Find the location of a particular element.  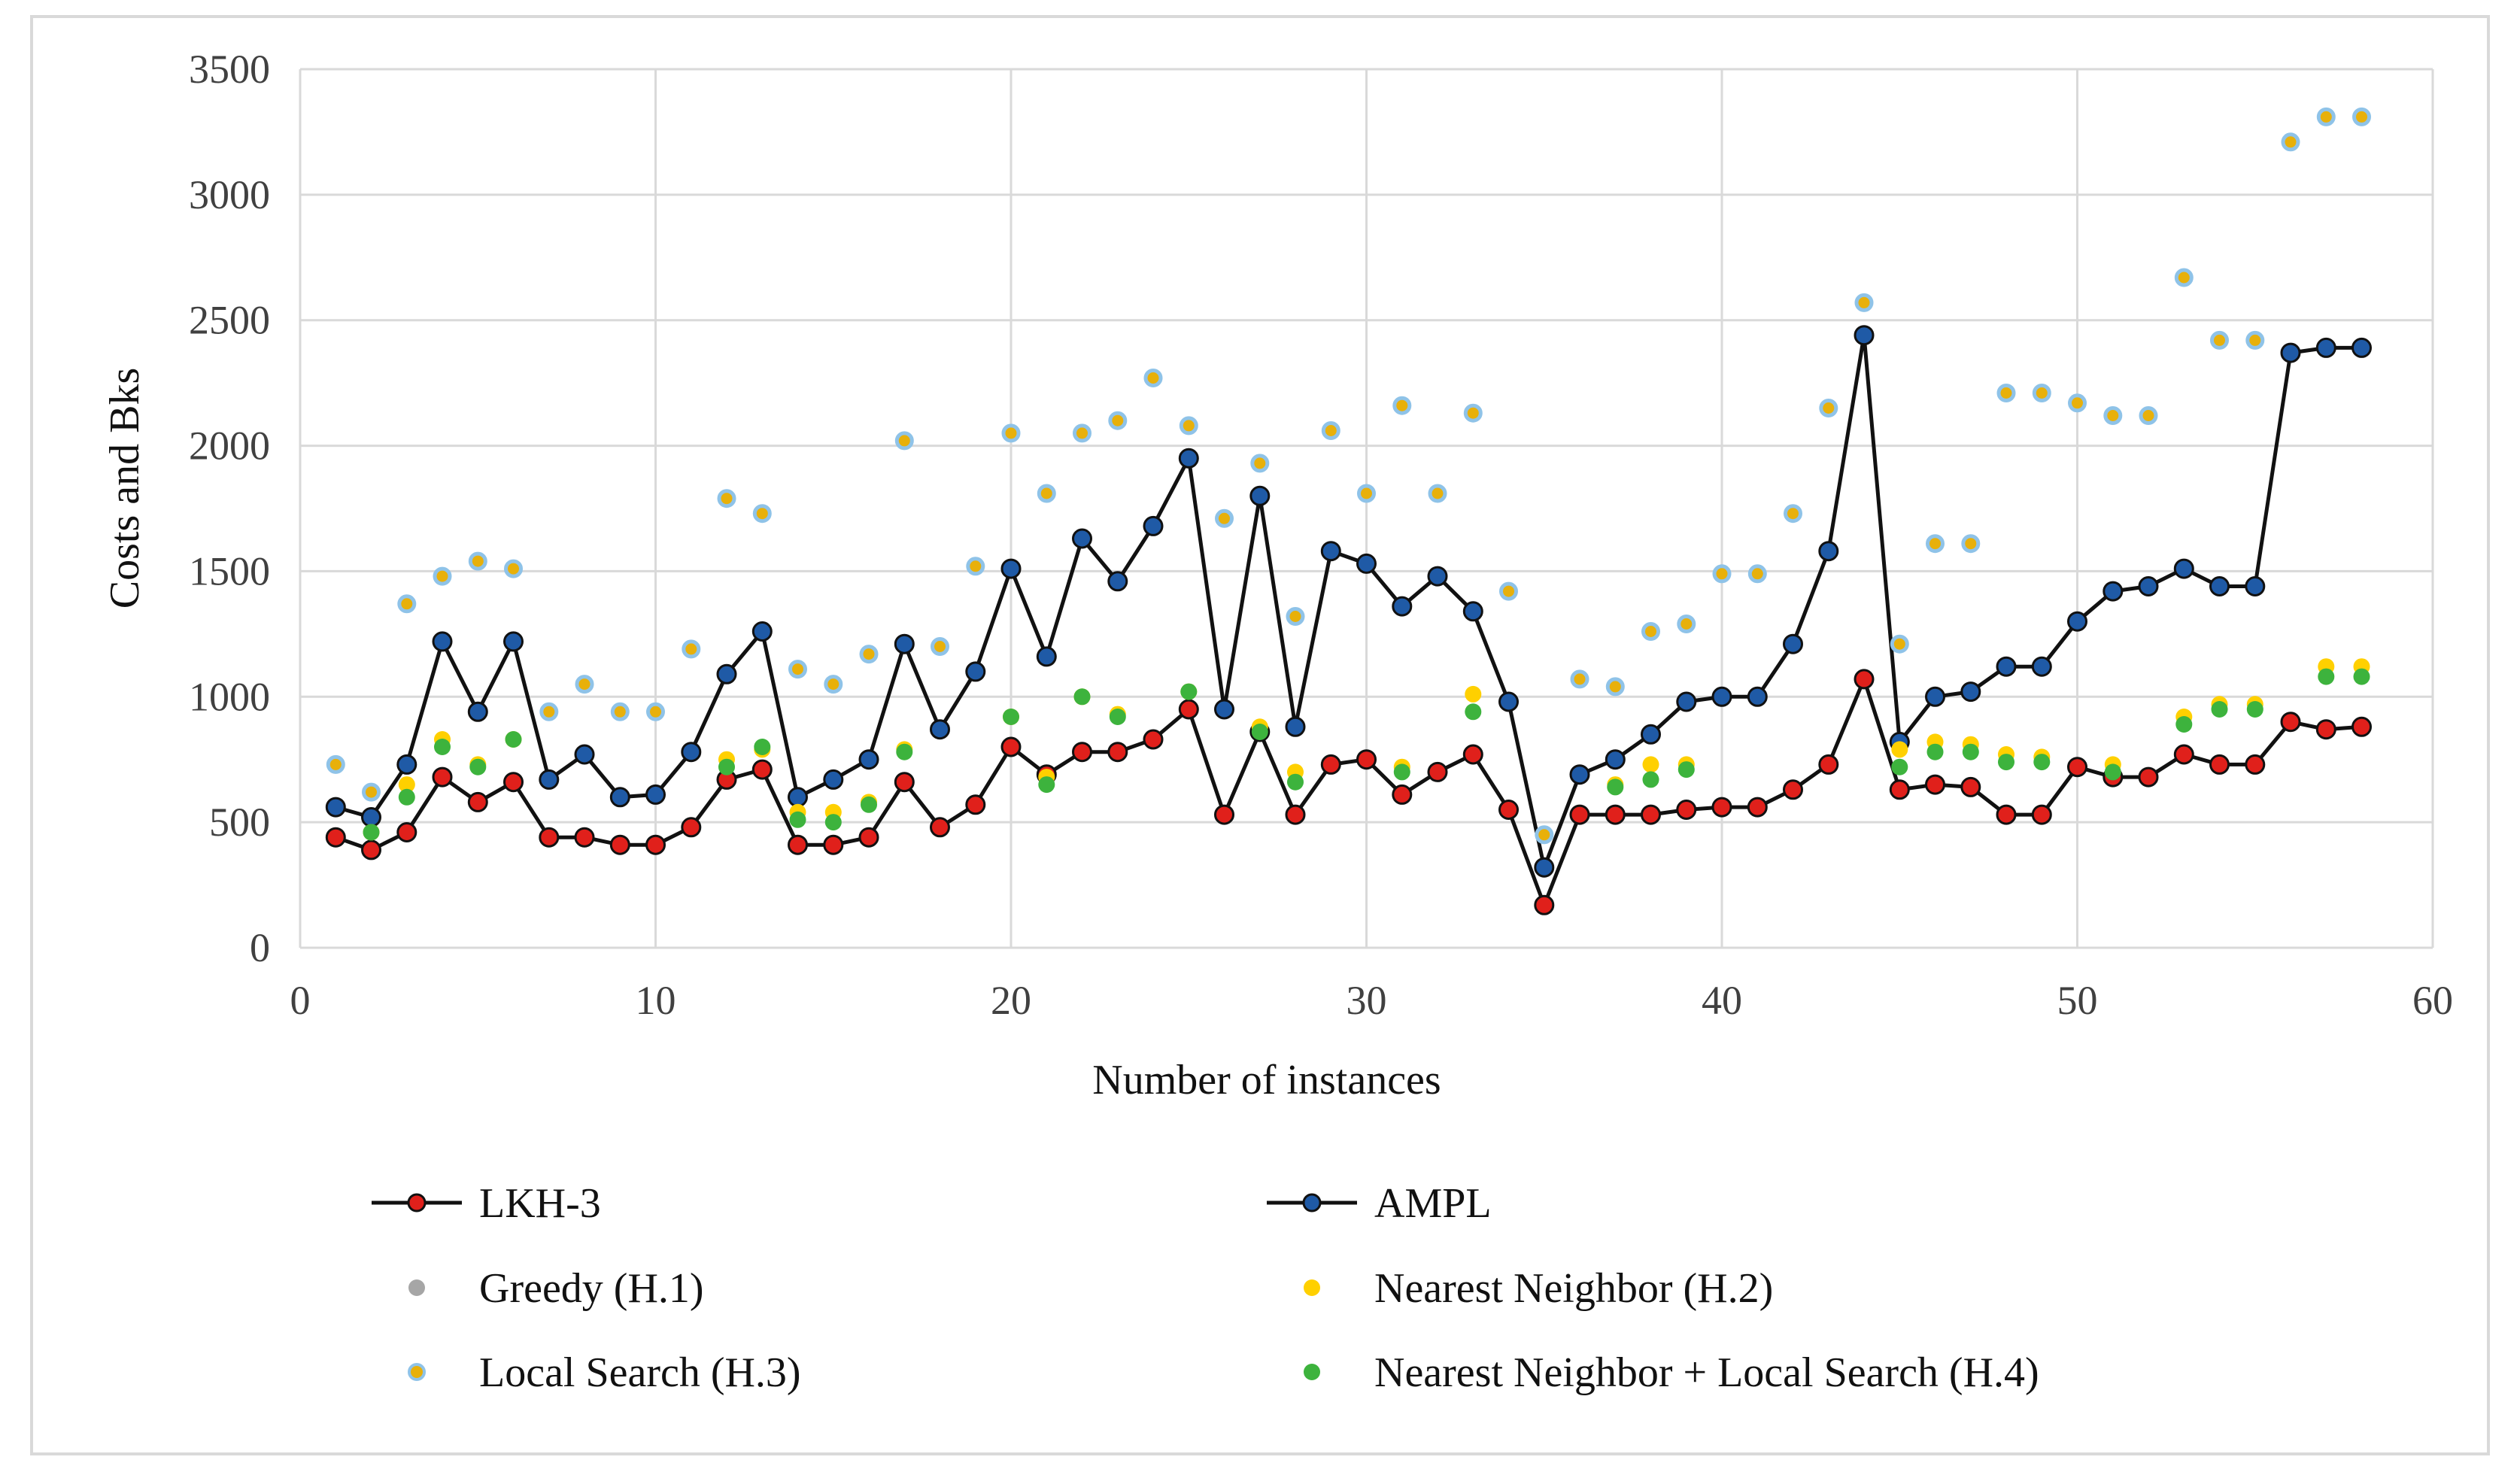

y-tick-label: 1000 is located at coordinates (229, 697).